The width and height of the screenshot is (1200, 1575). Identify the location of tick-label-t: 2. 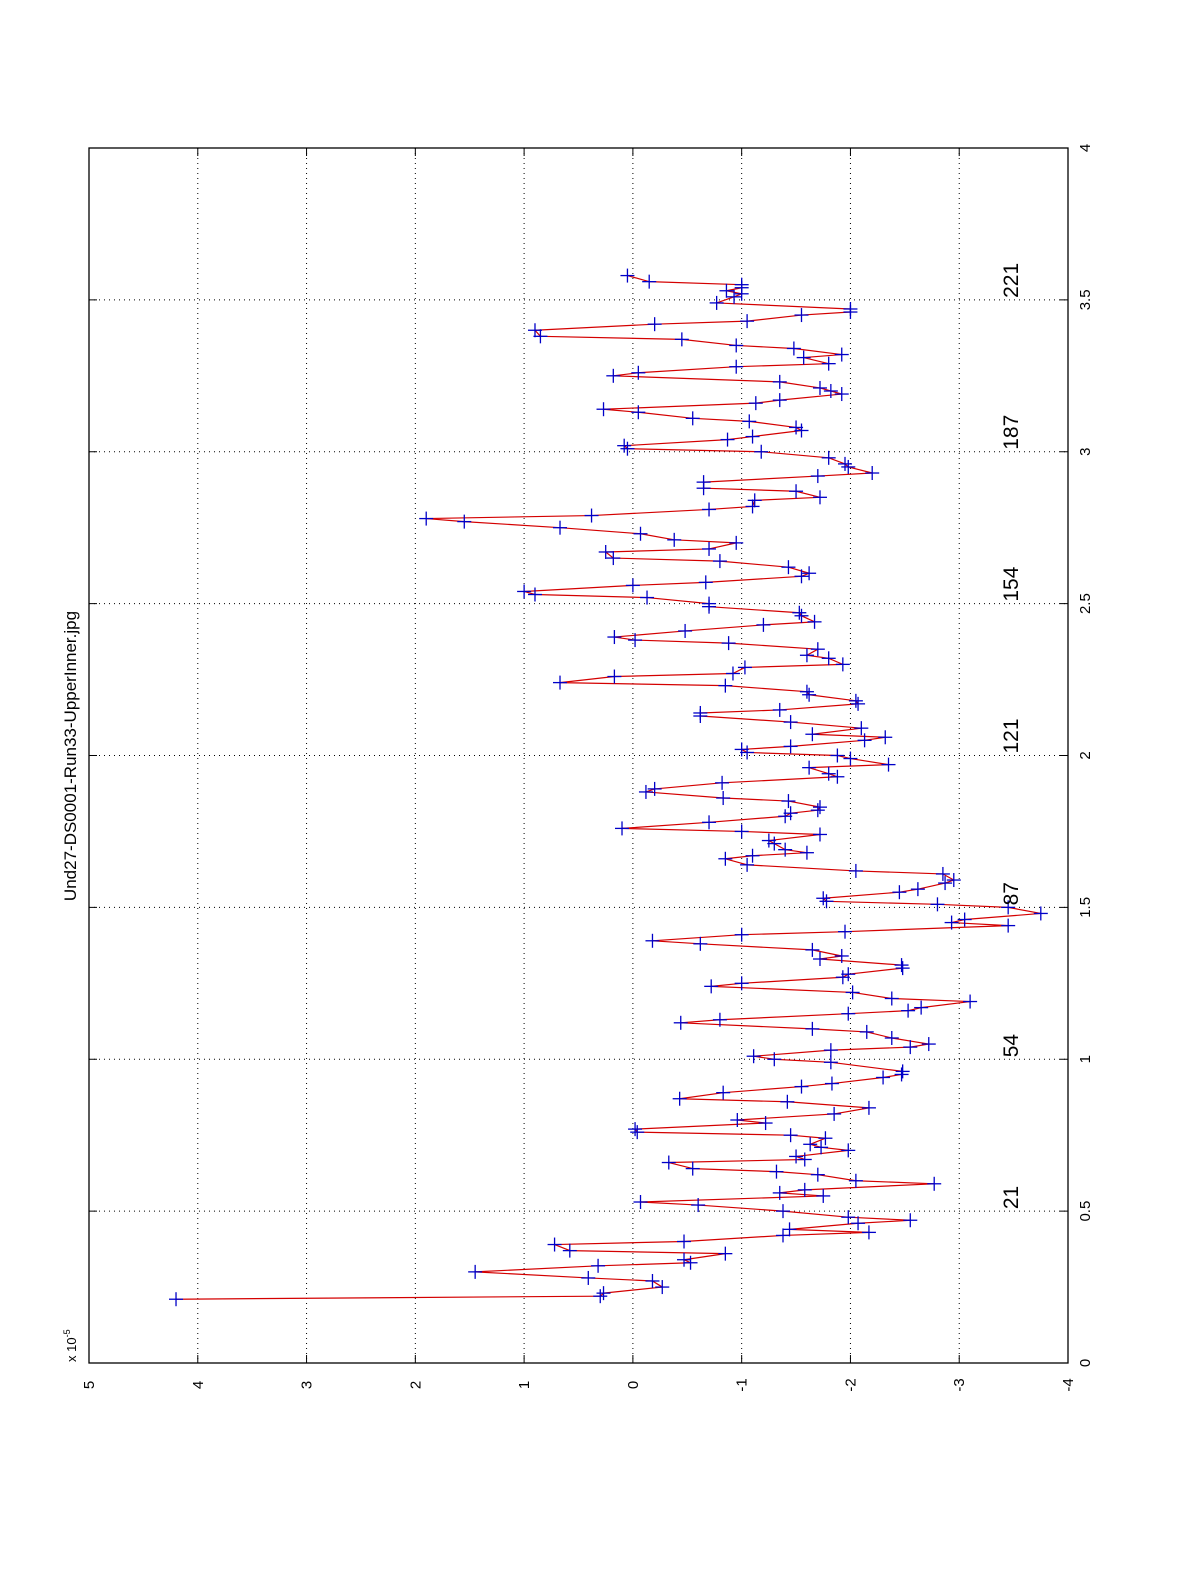
(1085, 755).